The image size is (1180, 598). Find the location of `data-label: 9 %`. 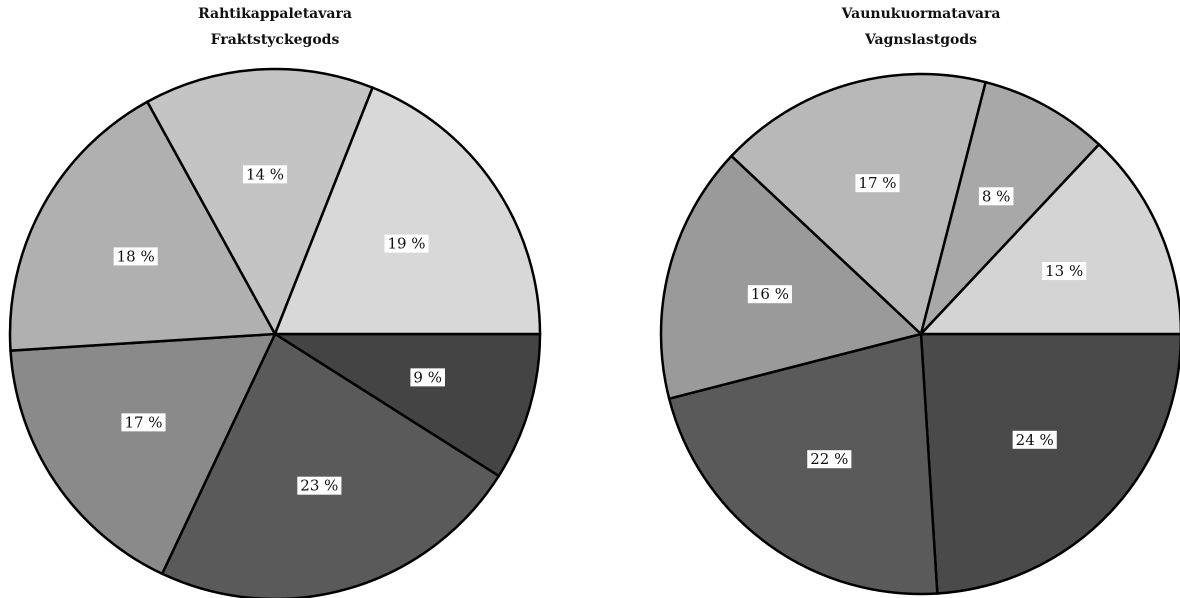

data-label: 9 % is located at coordinates (427, 377).